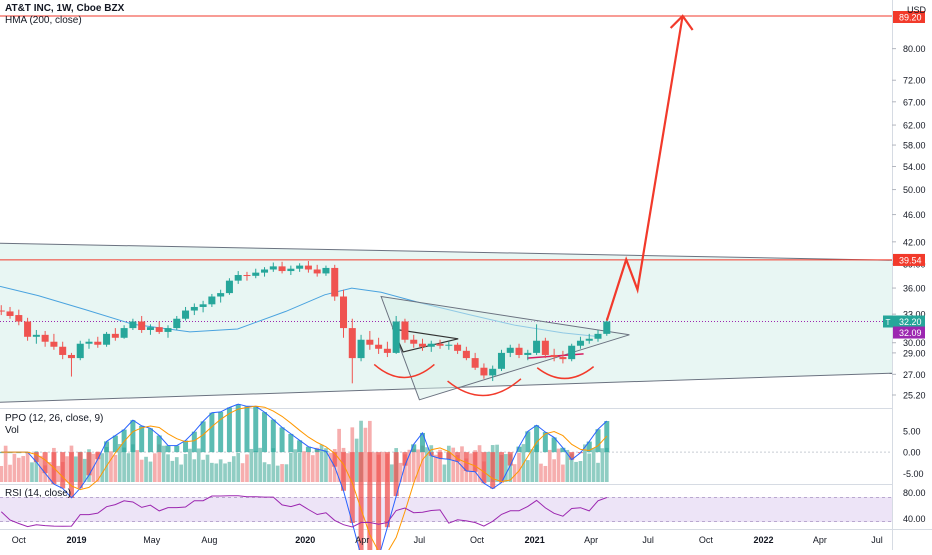 The image size is (932, 555). What do you see at coordinates (914, 396) in the screenshot?
I see `price-axis-label: 25.20` at bounding box center [914, 396].